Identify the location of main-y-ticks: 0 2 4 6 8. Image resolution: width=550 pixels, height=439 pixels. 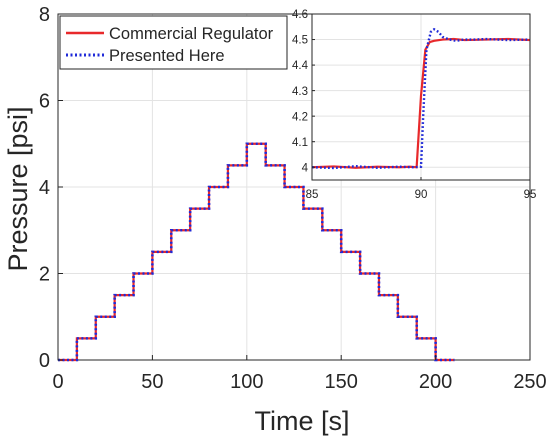
(51, 188).